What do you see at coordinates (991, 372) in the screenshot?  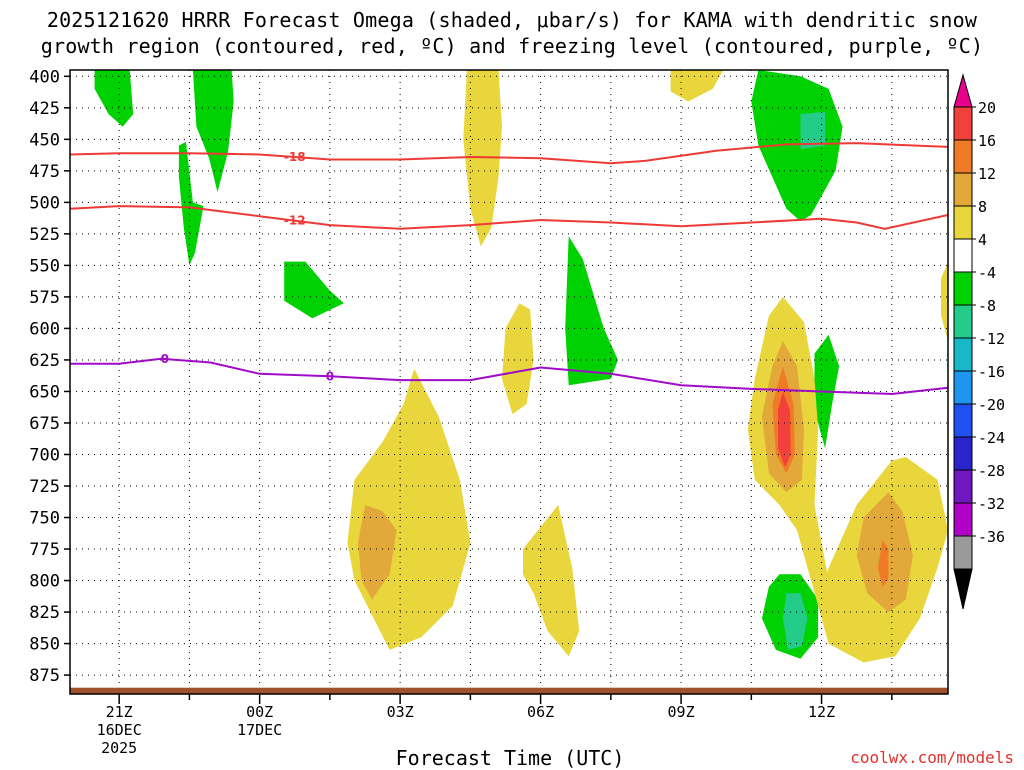 I see `colorbar-label-8: -16` at bounding box center [991, 372].